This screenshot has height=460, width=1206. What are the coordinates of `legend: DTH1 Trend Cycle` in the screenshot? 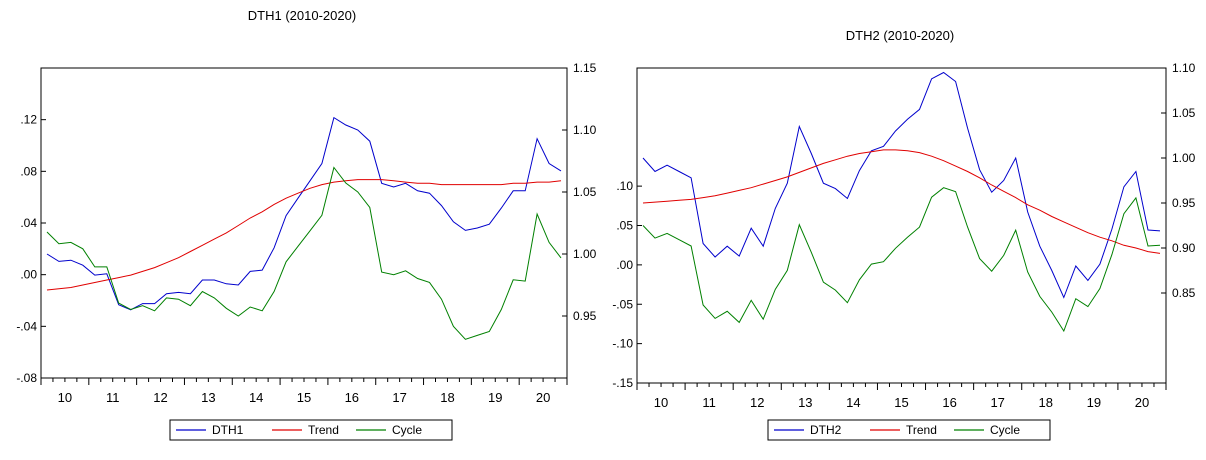 It's located at (311, 430).